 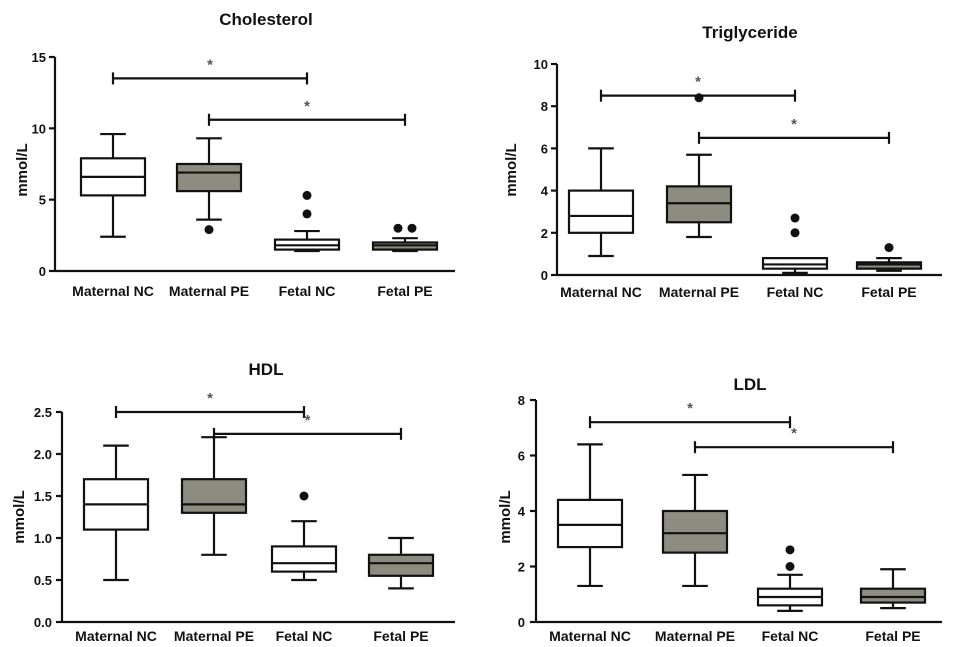 I want to click on y-tick-label: 1.0, so click(x=43, y=538).